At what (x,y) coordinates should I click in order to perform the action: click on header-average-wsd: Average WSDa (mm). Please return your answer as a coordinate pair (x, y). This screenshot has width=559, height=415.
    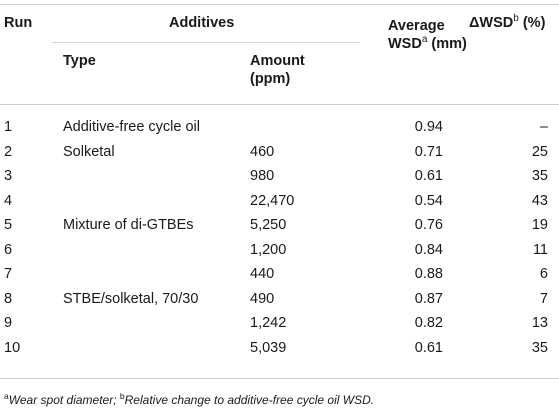
    Looking at the image, I should click on (427, 35).